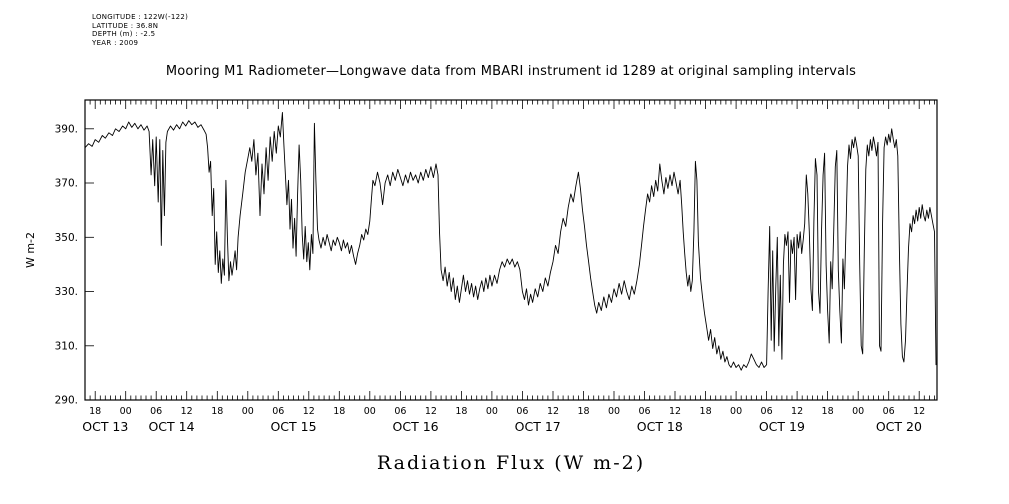 The width and height of the screenshot is (1009, 504). I want to click on y-ticks, so click(89, 264).